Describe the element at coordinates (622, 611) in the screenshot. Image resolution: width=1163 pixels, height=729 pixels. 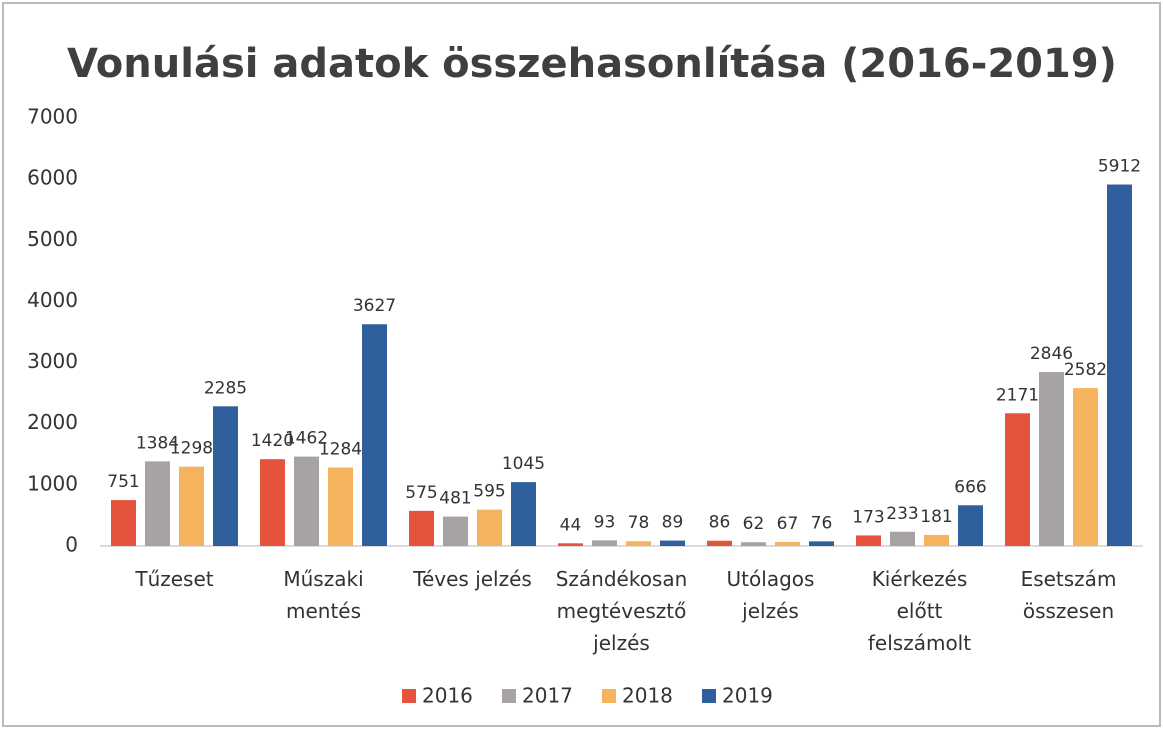
I see `x-tick-label: Szándékosan megtévesztő jelzés` at that location.